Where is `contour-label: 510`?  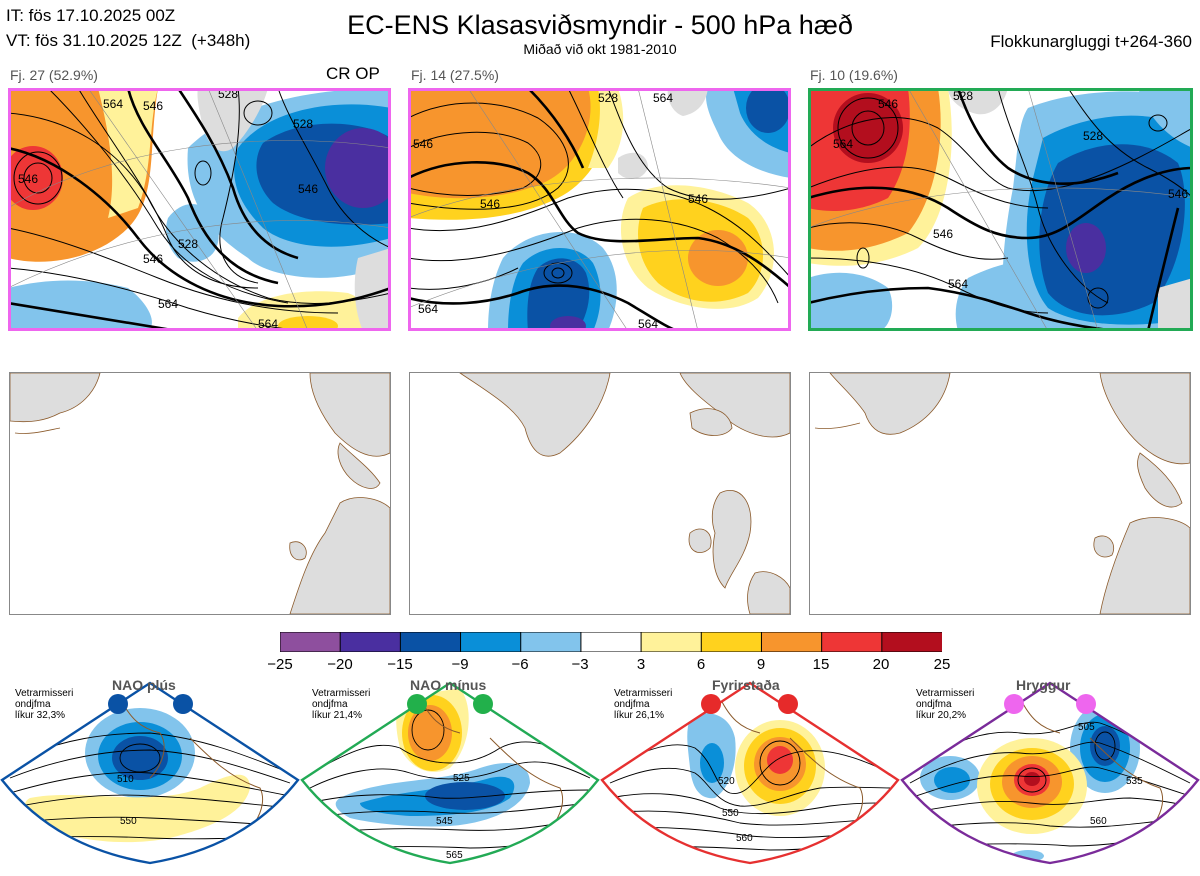
contour-label: 510 is located at coordinates (125, 779).